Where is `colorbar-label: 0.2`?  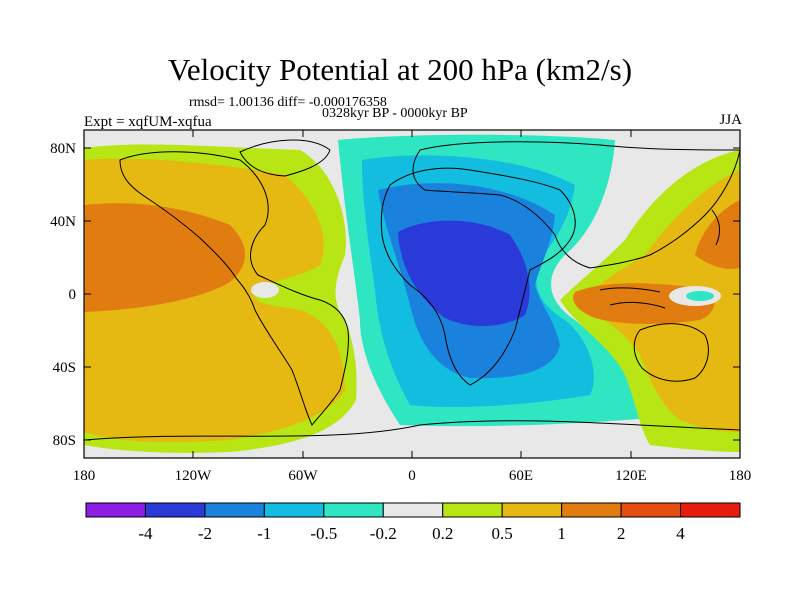 colorbar-label: 0.2 is located at coordinates (442, 533).